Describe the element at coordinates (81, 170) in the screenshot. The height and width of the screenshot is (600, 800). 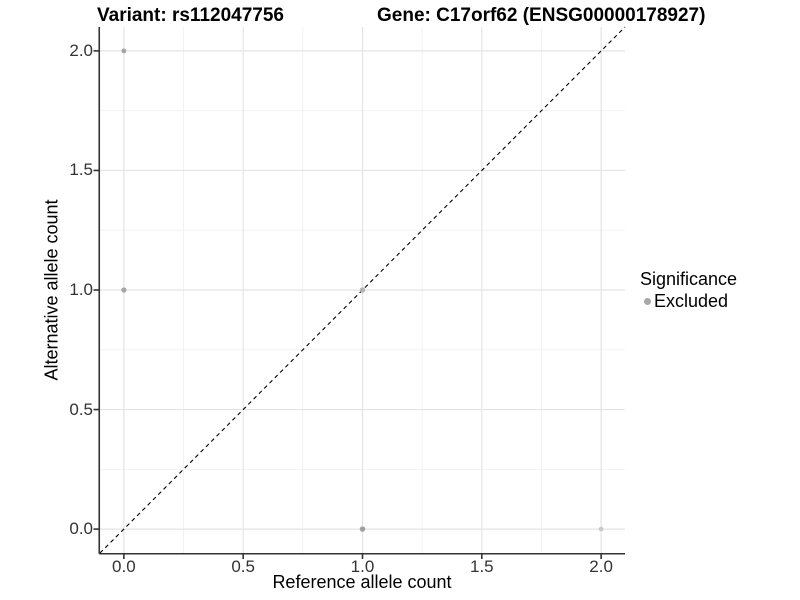
I see `y-tick-label: 1.5` at that location.